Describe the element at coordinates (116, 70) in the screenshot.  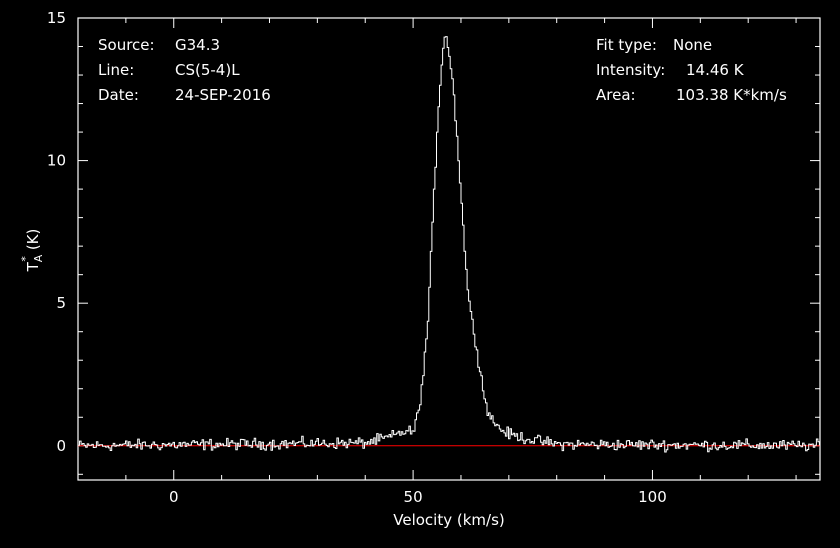
I see `info-line-label: Line:` at that location.